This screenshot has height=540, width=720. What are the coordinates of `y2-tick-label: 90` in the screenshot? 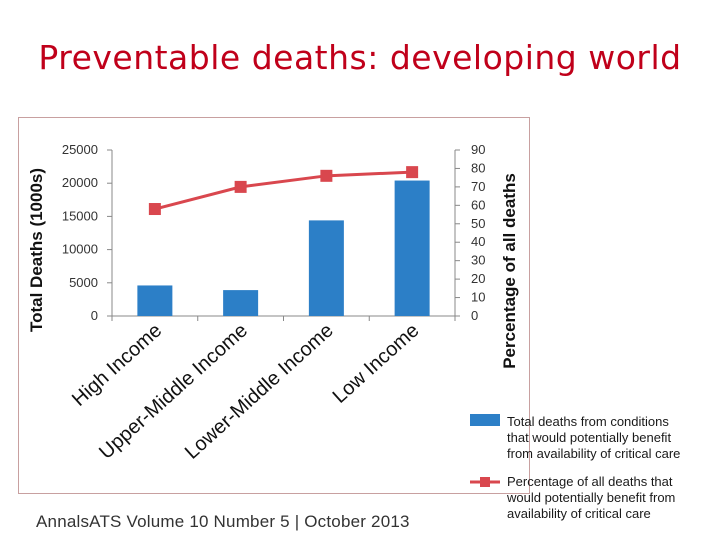 It's located at (478, 149).